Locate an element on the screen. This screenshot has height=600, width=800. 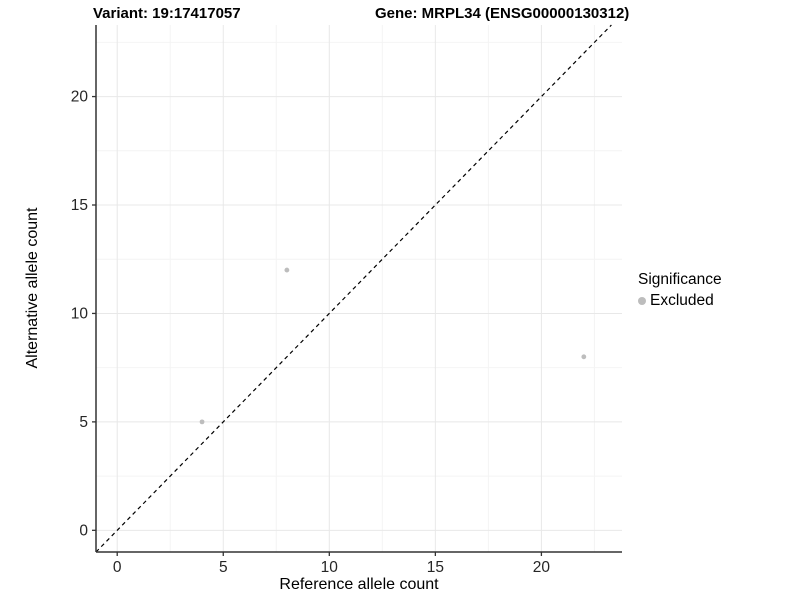
x-tick-label: 0 is located at coordinates (117, 567).